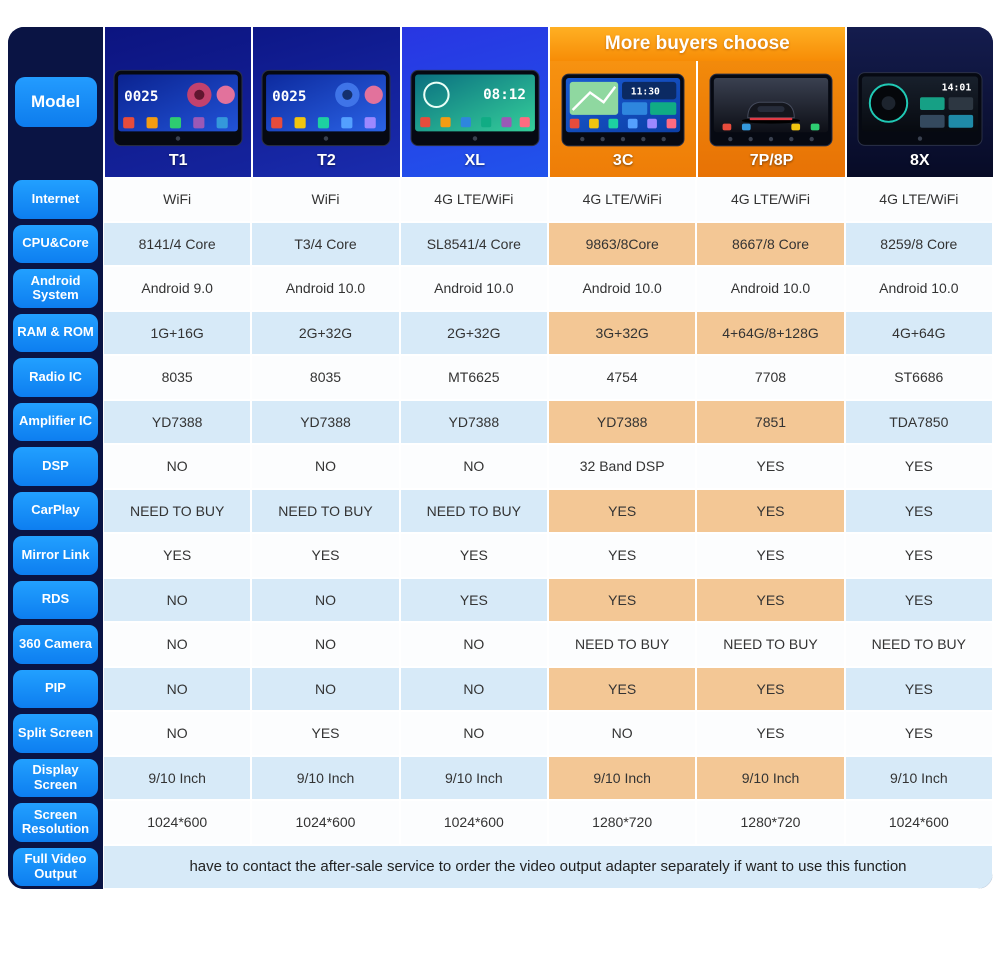 This screenshot has width=1000, height=954. I want to click on table-cell: 2G+32G, so click(325, 332).